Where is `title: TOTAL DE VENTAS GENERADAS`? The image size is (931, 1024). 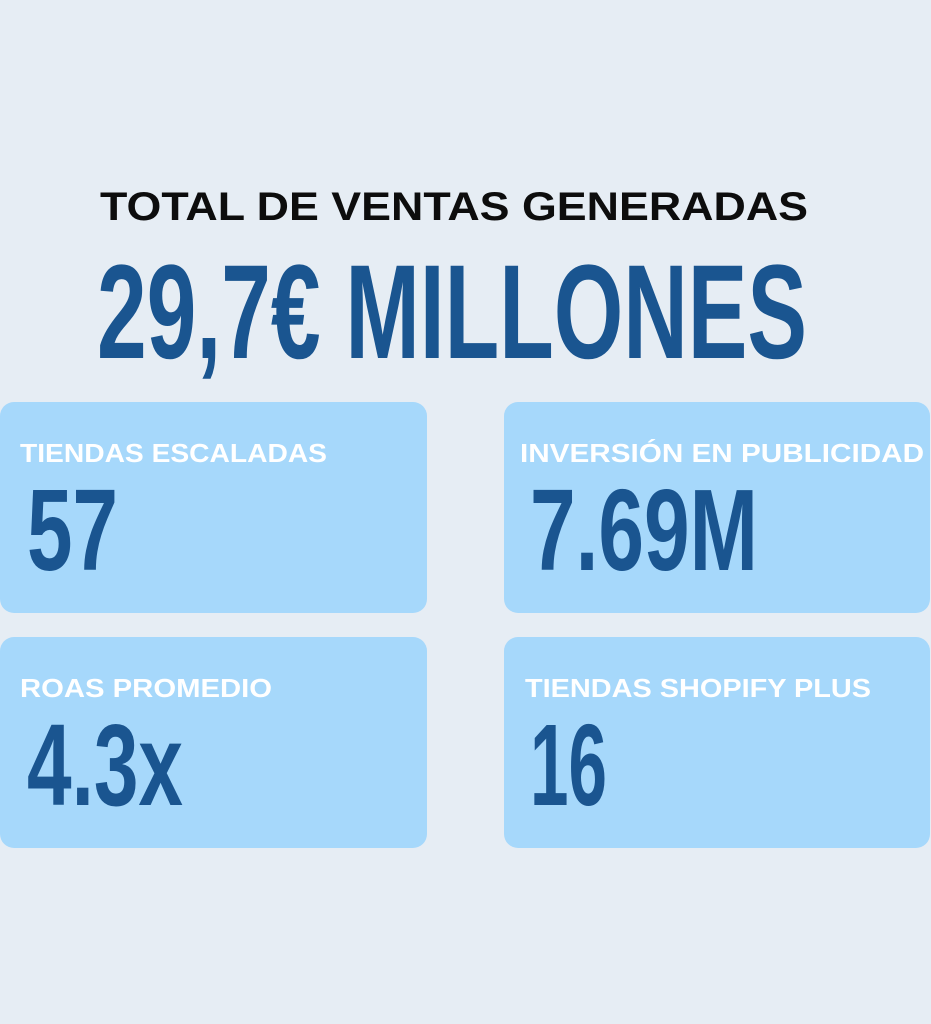
title: TOTAL DE VENTAS GENERADAS is located at coordinates (454, 207).